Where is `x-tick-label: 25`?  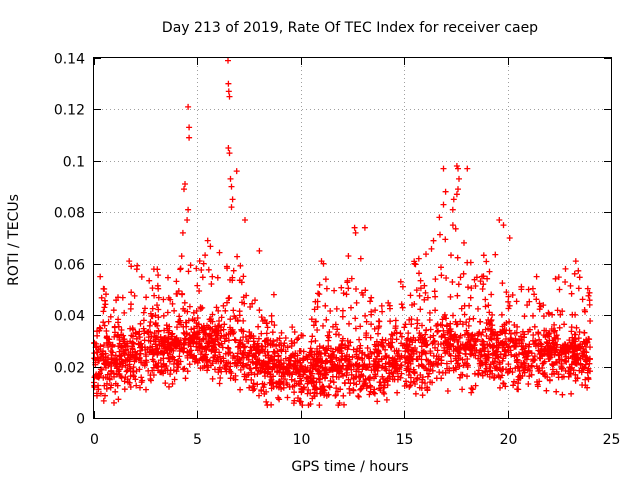 x-tick-label: 25 is located at coordinates (612, 440).